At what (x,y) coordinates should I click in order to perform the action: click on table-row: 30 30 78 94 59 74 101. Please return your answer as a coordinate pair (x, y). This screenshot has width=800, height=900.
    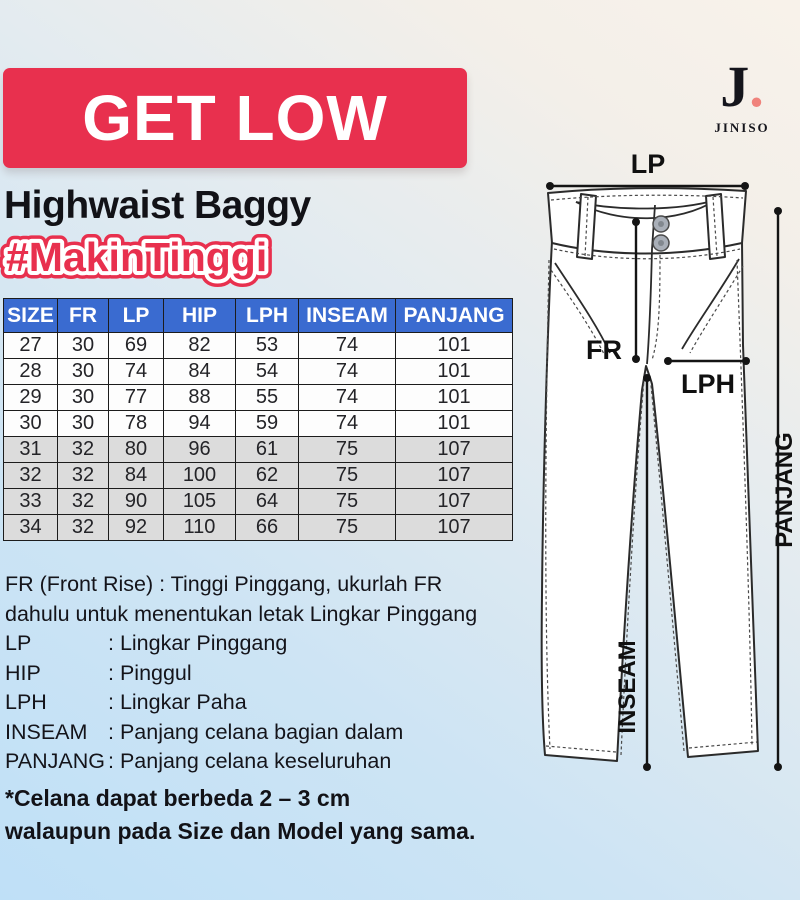
    Looking at the image, I should click on (258, 423).